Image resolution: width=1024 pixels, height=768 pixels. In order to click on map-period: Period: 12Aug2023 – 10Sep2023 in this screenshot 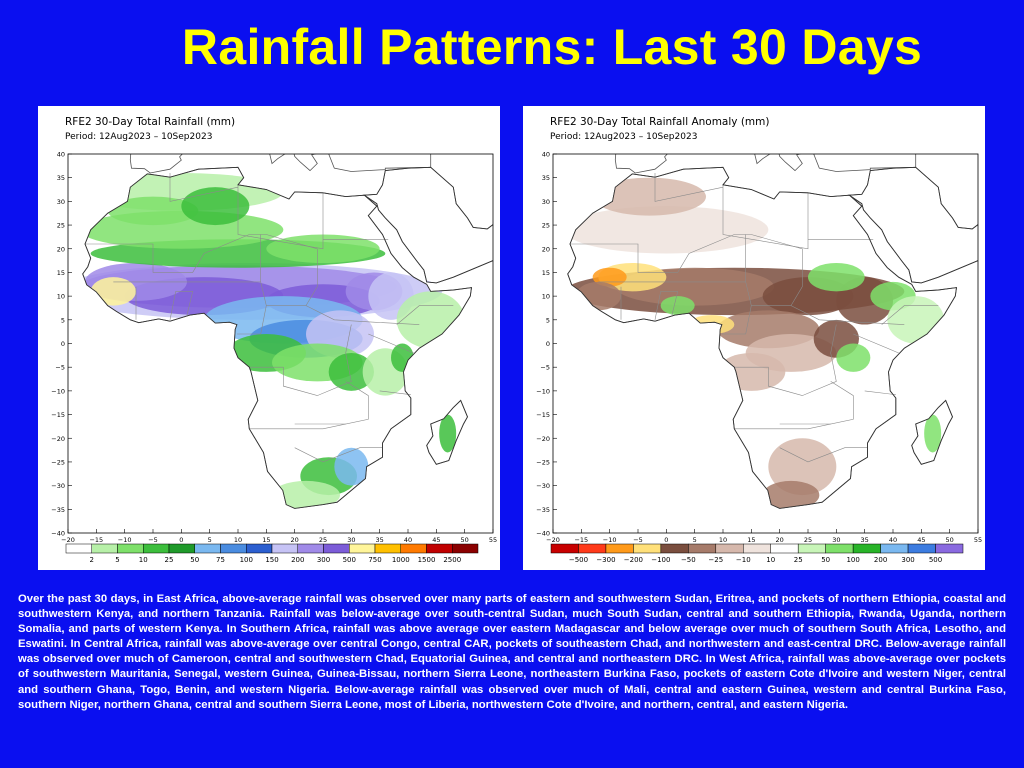, I will do `click(139, 137)`.